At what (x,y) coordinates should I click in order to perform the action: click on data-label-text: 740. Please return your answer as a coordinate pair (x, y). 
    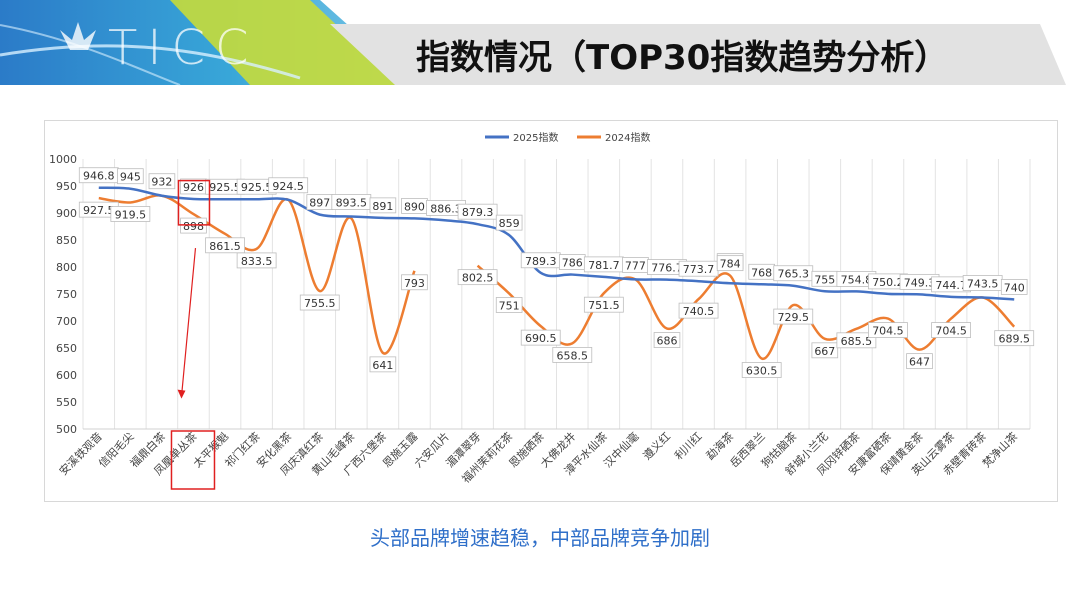
    Looking at the image, I should click on (1014, 287).